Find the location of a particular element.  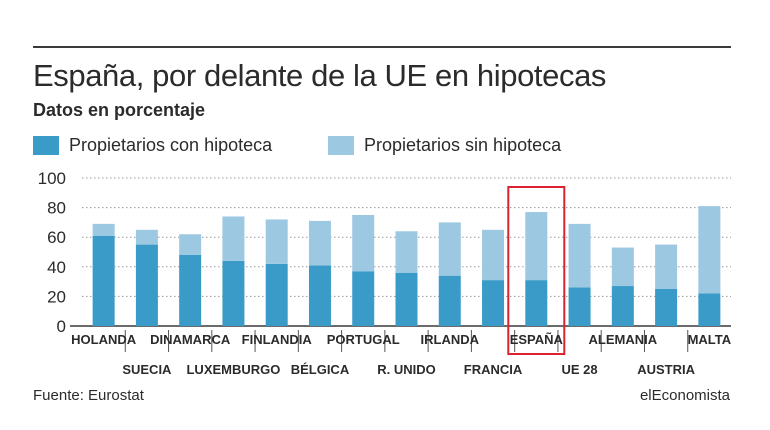

x-tick-label: HOLANDA is located at coordinates (104, 339).